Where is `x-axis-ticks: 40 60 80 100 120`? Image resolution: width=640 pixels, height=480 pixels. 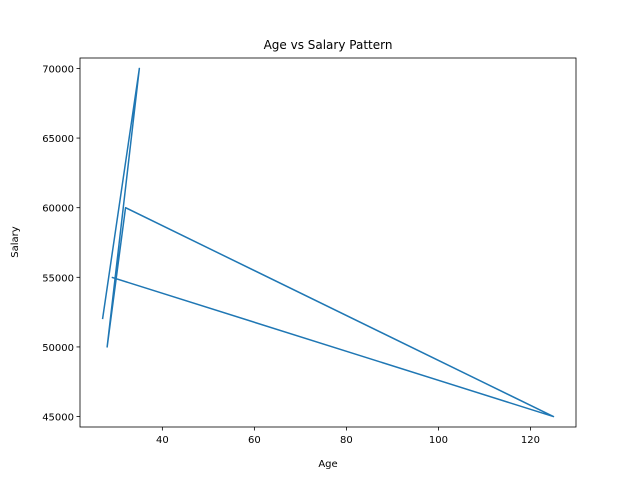 x-axis-ticks: 40 60 80 100 120 is located at coordinates (348, 436).